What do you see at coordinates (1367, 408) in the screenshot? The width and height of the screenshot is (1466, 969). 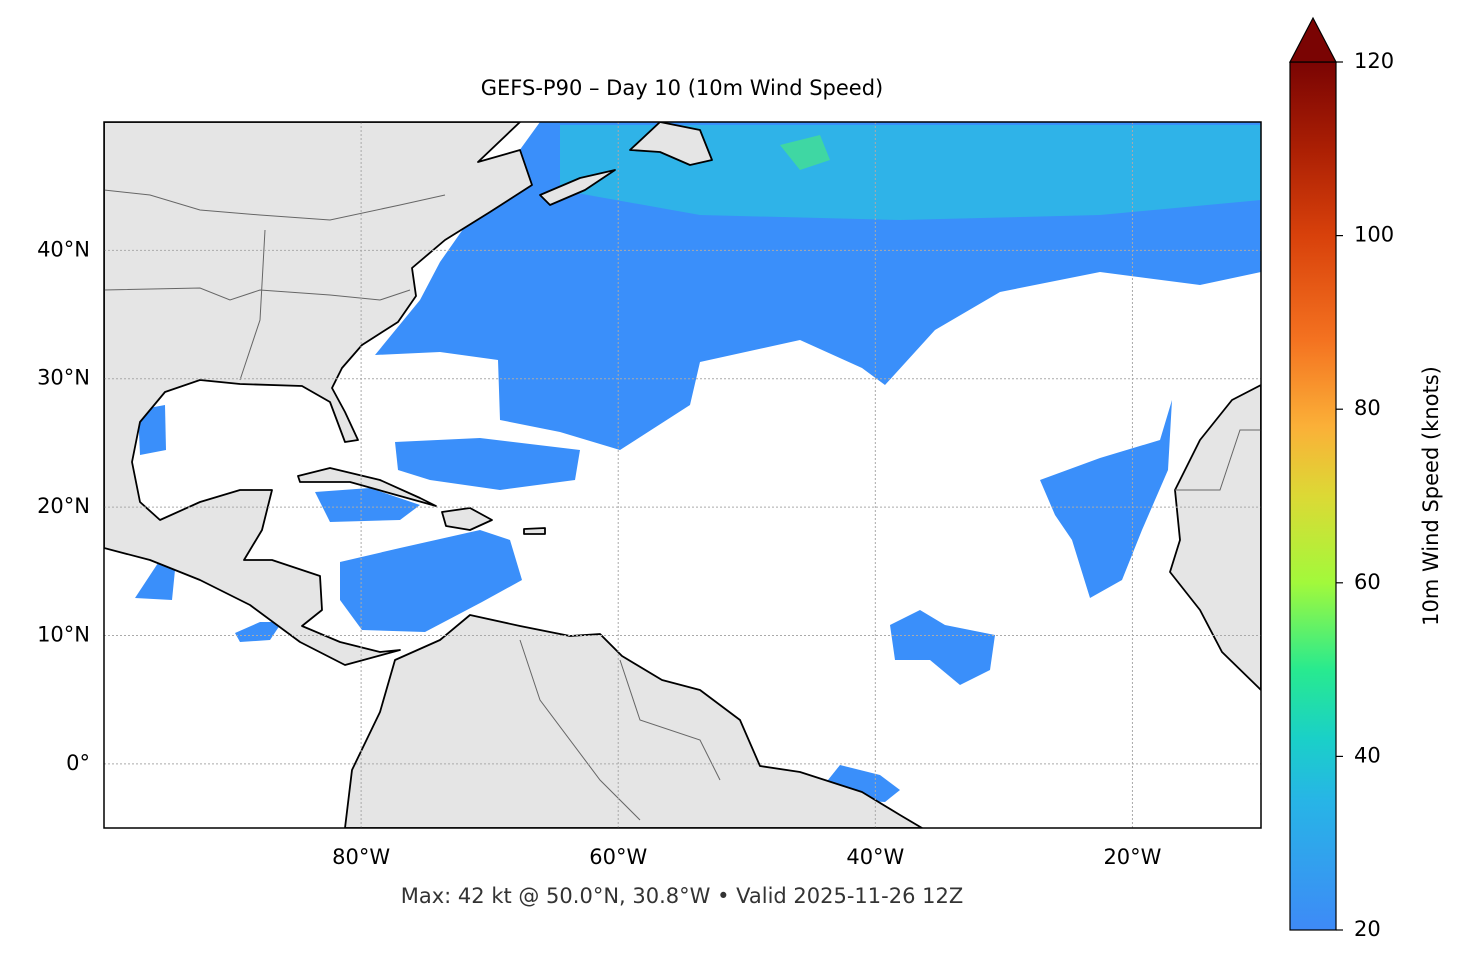 I see `colorbar-tick-label: 80` at bounding box center [1367, 408].